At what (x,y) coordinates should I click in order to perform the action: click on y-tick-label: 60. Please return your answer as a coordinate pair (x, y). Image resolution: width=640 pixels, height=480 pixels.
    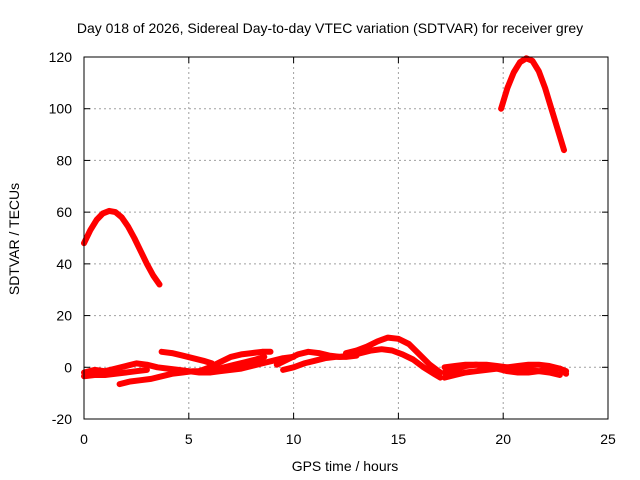
    Looking at the image, I should click on (64, 212).